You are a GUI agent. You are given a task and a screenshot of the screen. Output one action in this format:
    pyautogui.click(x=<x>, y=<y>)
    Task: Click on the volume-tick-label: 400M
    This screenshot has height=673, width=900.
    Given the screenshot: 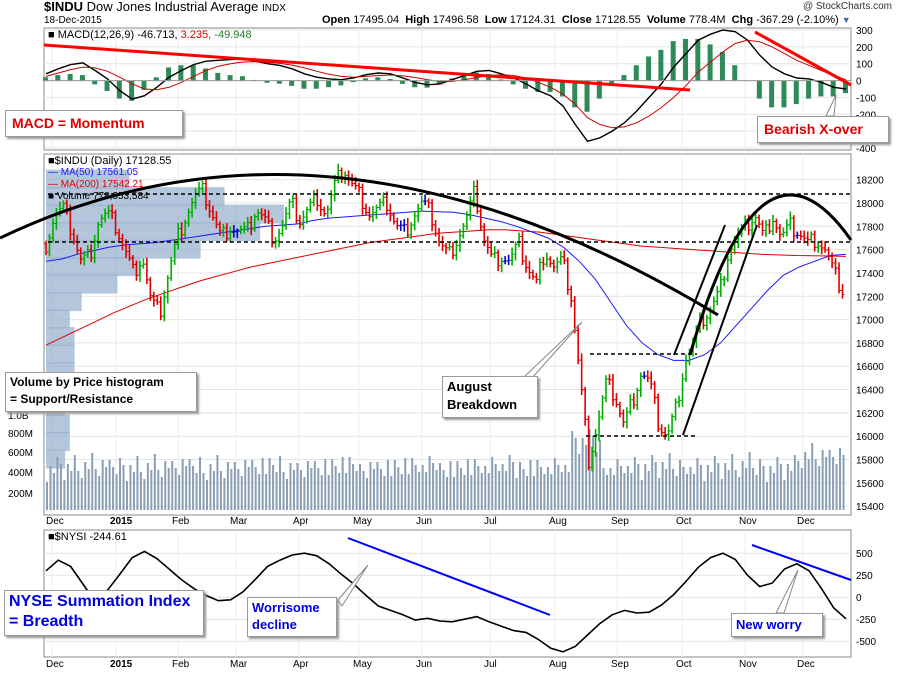 What is the action you would take?
    pyautogui.click(x=20, y=473)
    